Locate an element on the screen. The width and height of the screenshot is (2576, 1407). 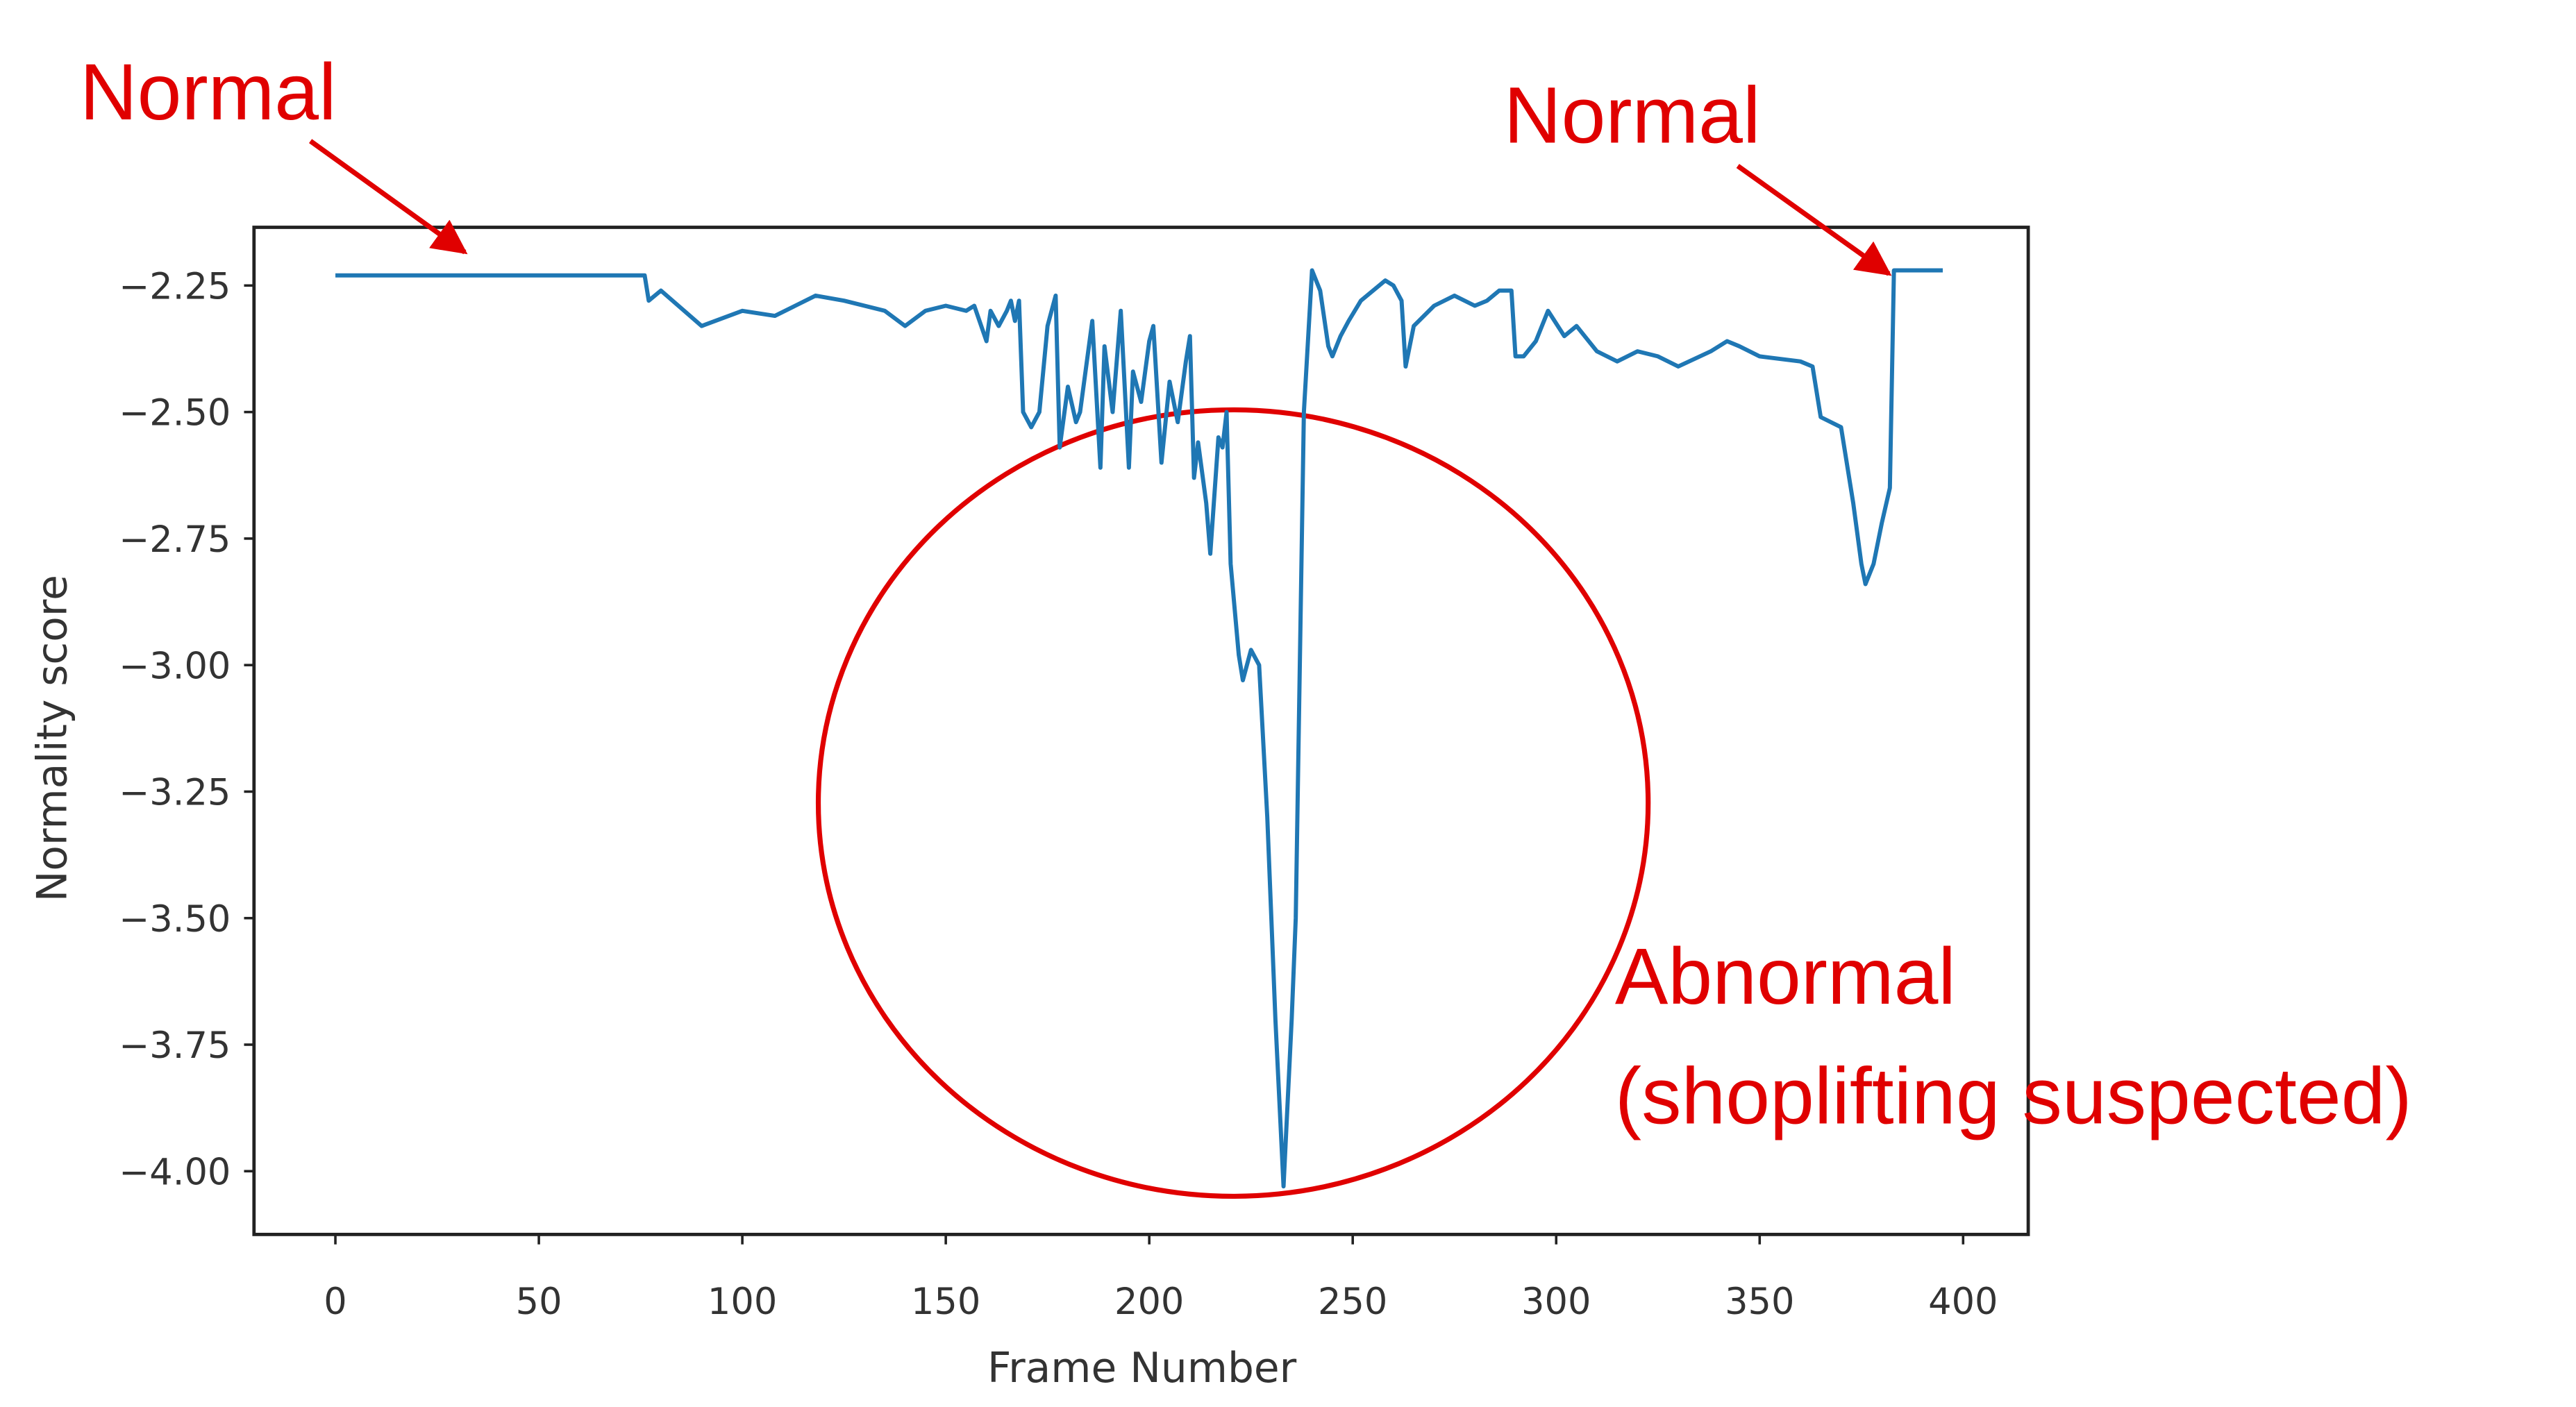
x-tick-label: 300 is located at coordinates (1556, 1302).